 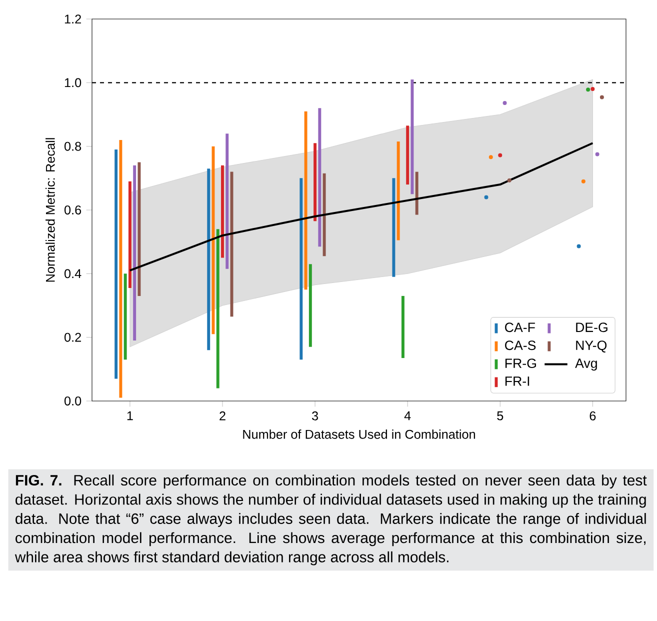 I want to click on y-tick-label: 0.8, so click(x=73, y=146).